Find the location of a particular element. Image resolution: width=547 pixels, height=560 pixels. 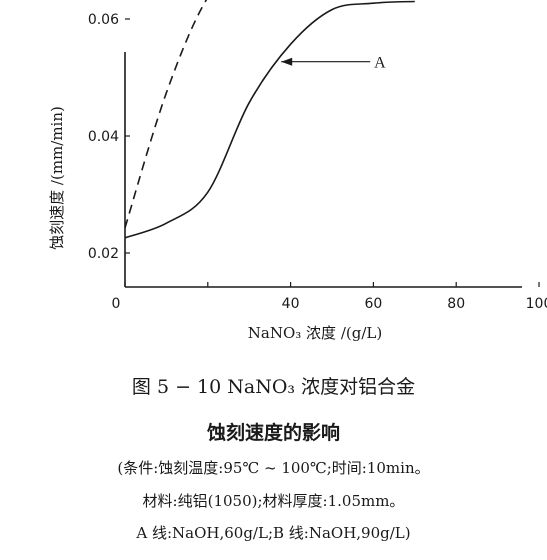

x-axis-title: NaNO₃ 浓度 /(g/L) is located at coordinates (315, 333).